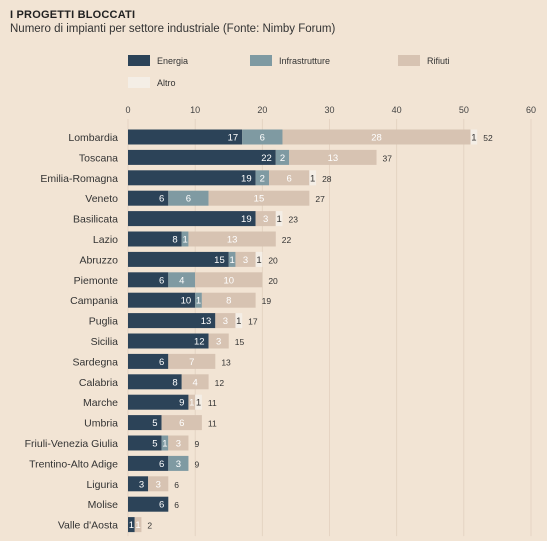 The width and height of the screenshot is (547, 541). I want to click on bar-total-label: 19, so click(267, 301).